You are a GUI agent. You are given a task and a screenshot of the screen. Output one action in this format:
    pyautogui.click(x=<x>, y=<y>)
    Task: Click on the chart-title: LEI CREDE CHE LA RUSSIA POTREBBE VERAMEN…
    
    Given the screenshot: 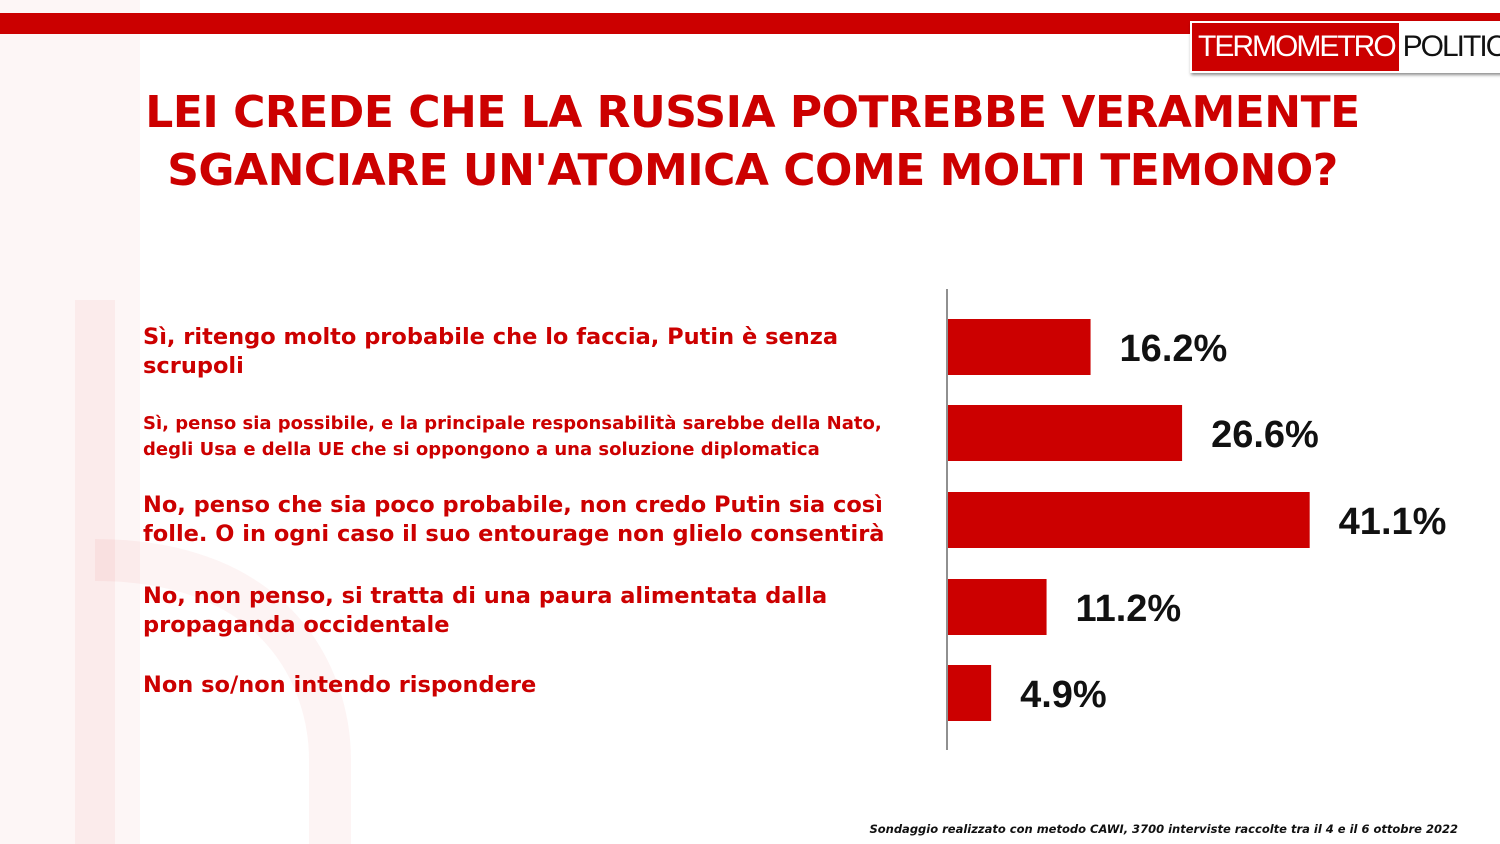 What is the action you would take?
    pyautogui.click(x=752, y=142)
    